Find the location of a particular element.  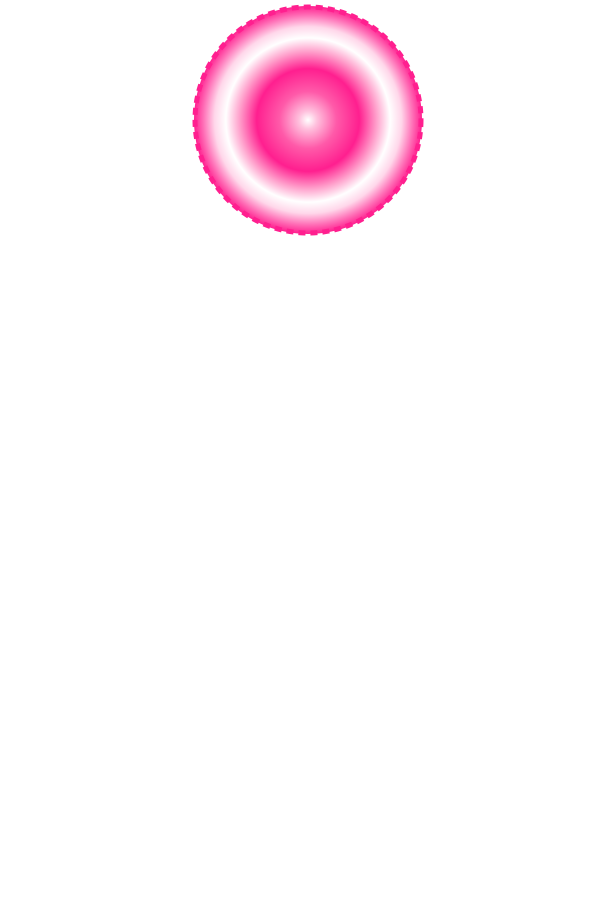

radial-badge-icon is located at coordinates (308, 120).